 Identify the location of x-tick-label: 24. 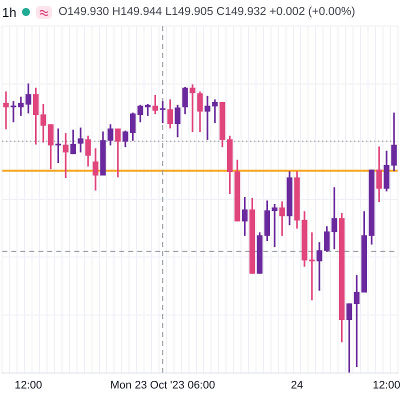
(297, 385).